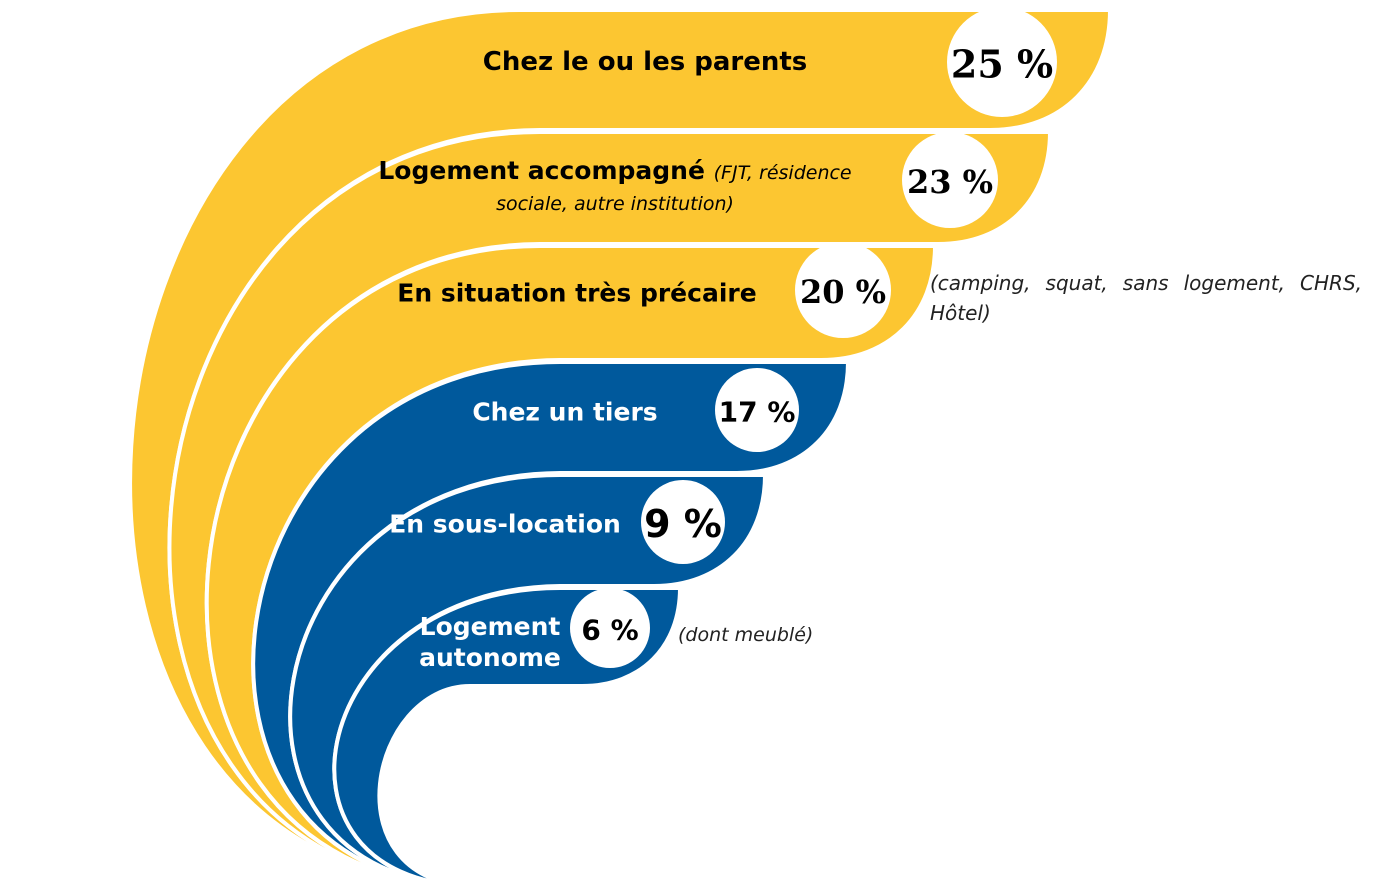 This screenshot has height=889, width=1380. I want to click on value-wrap: 9 %, so click(683, 524).